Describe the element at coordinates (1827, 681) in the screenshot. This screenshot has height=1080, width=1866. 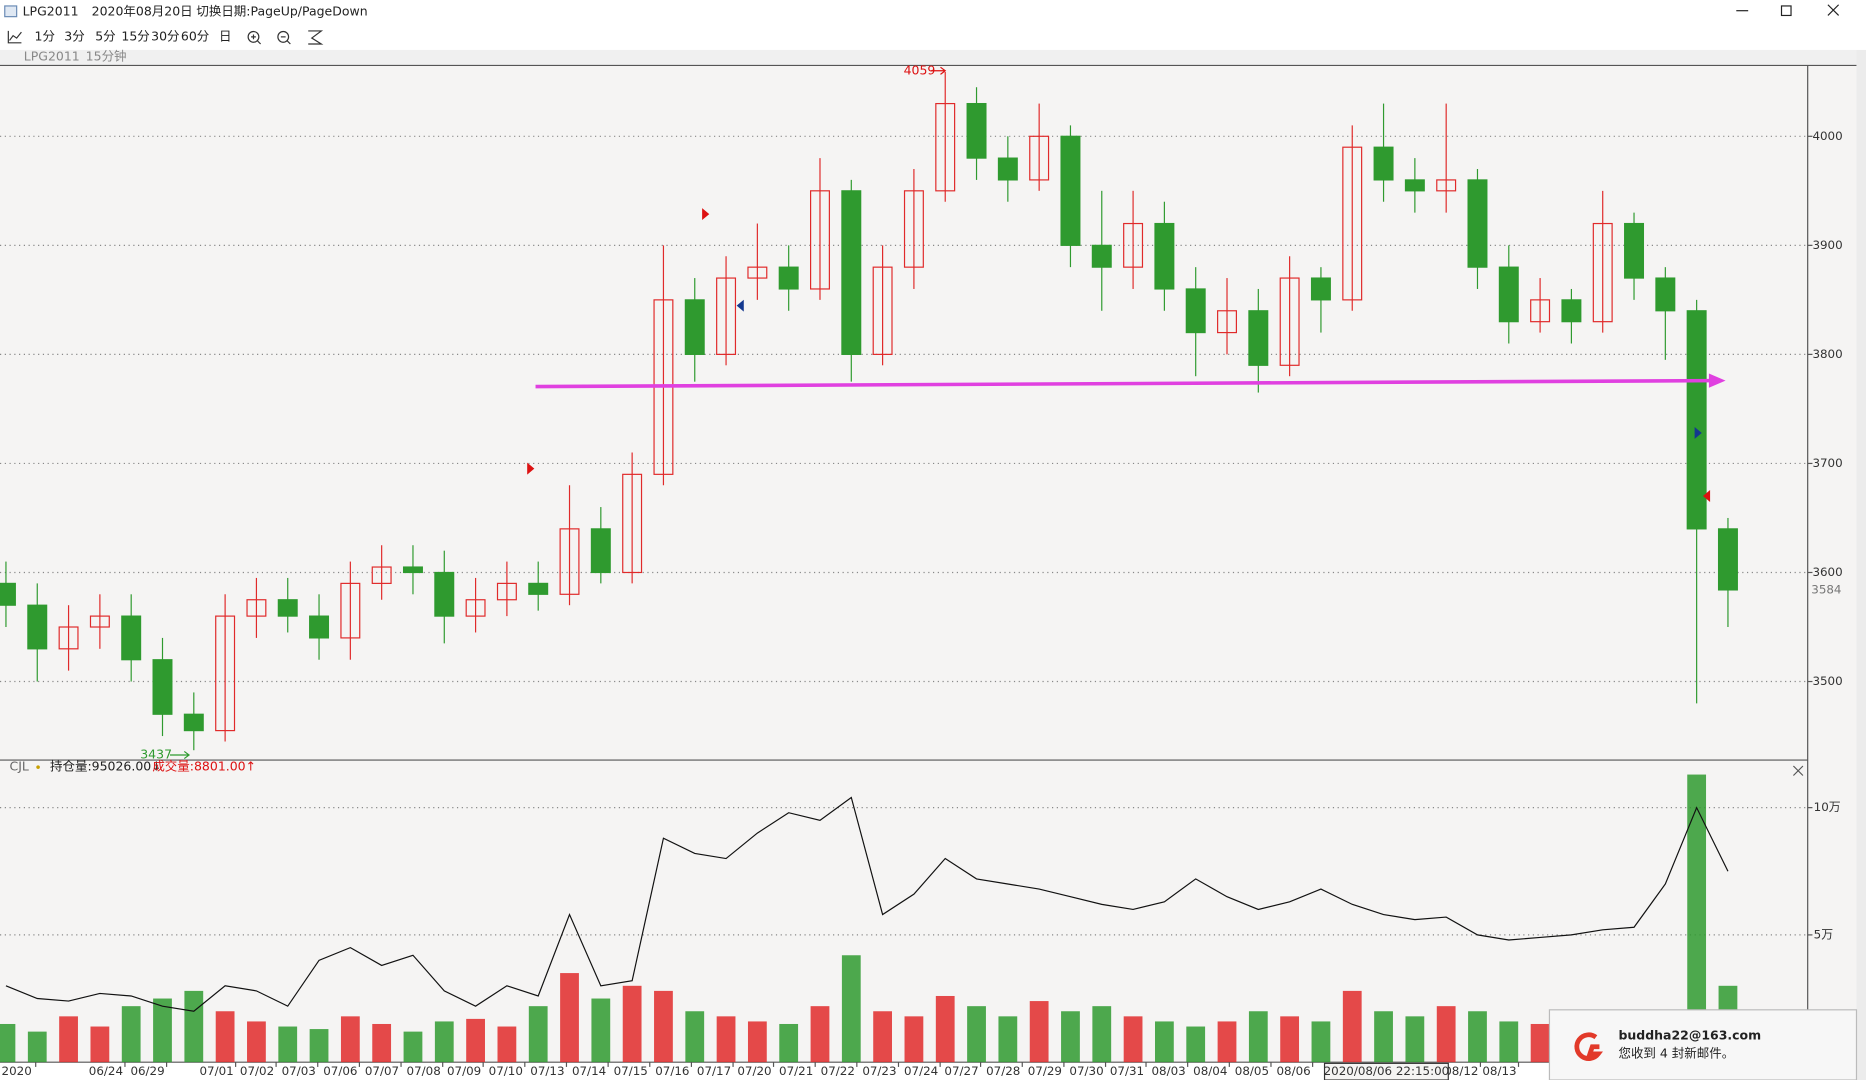
I see `y-tick-label: 3500` at that location.